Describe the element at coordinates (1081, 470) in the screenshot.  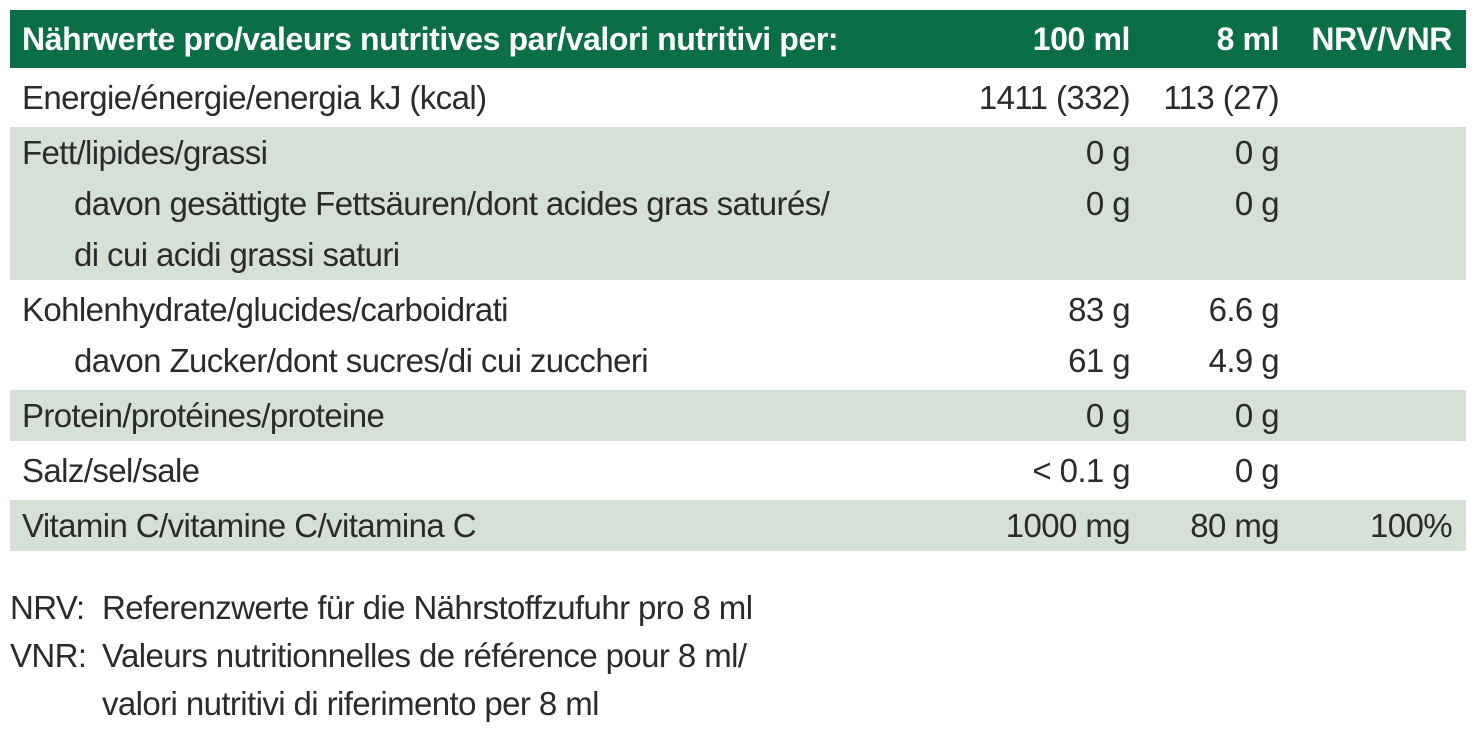
I see `value-100ml: < 0.1 g` at that location.